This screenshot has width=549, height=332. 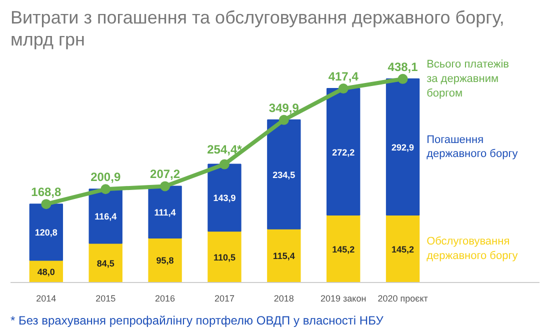 What do you see at coordinates (197, 321) in the screenshot?
I see `text: * Без врахування репрофайлінгу портфелю ОВДП у власності НБУ` at bounding box center [197, 321].